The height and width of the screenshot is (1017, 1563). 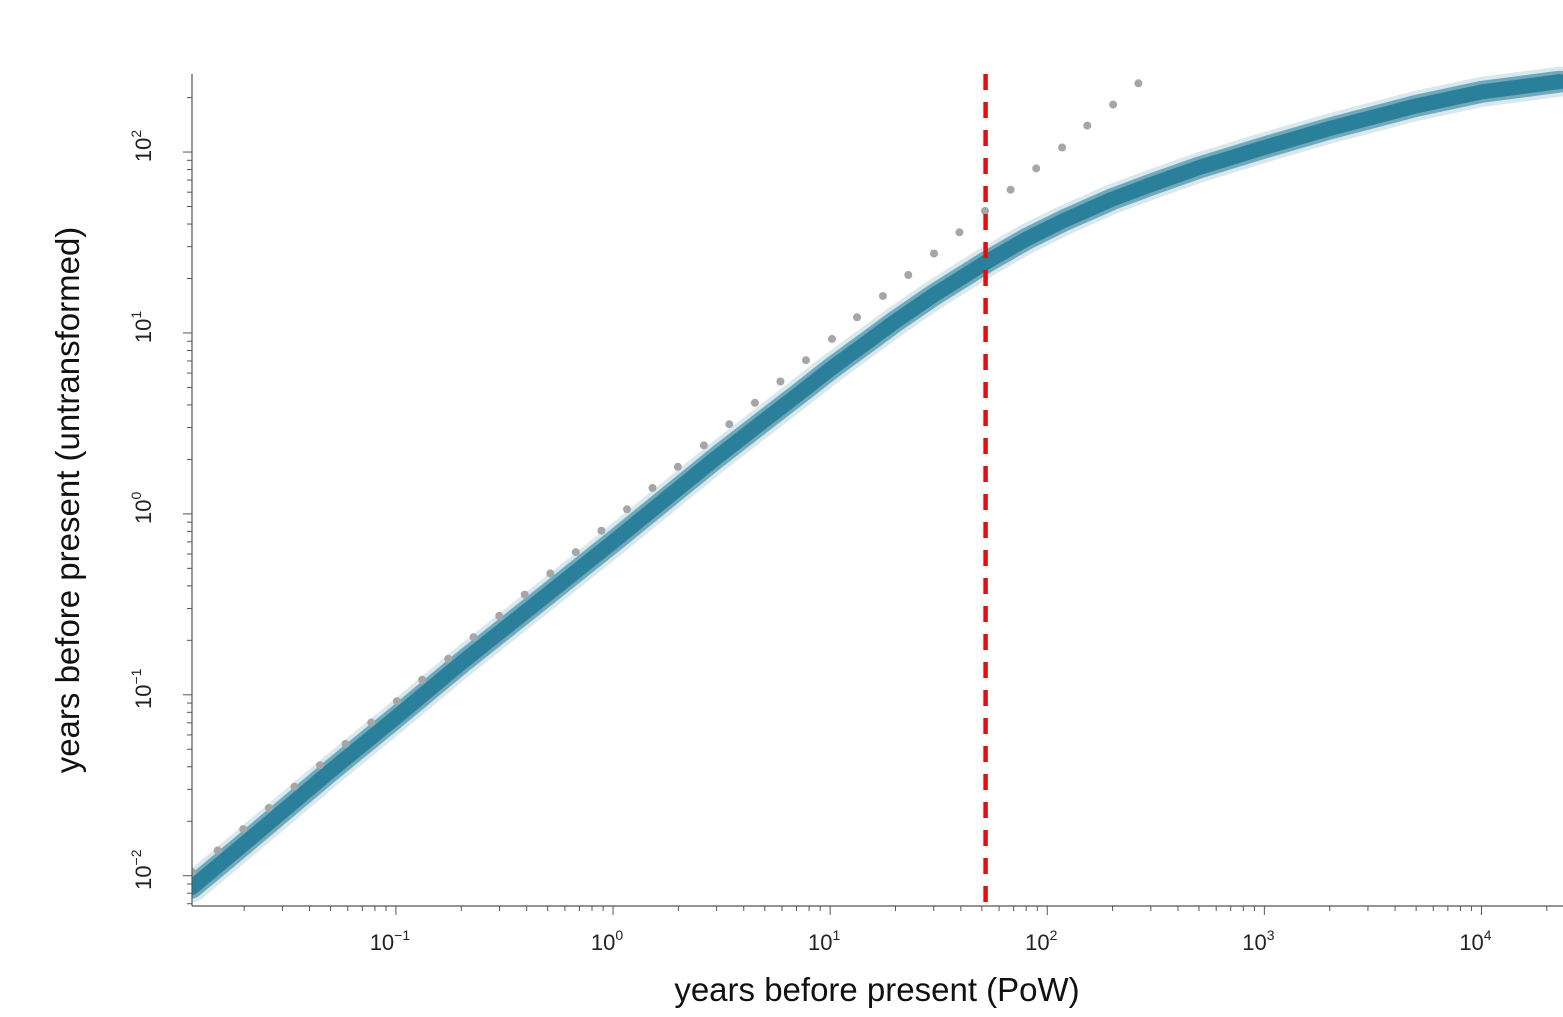 What do you see at coordinates (142, 869) in the screenshot?
I see `y-tick-label: 10−2` at bounding box center [142, 869].